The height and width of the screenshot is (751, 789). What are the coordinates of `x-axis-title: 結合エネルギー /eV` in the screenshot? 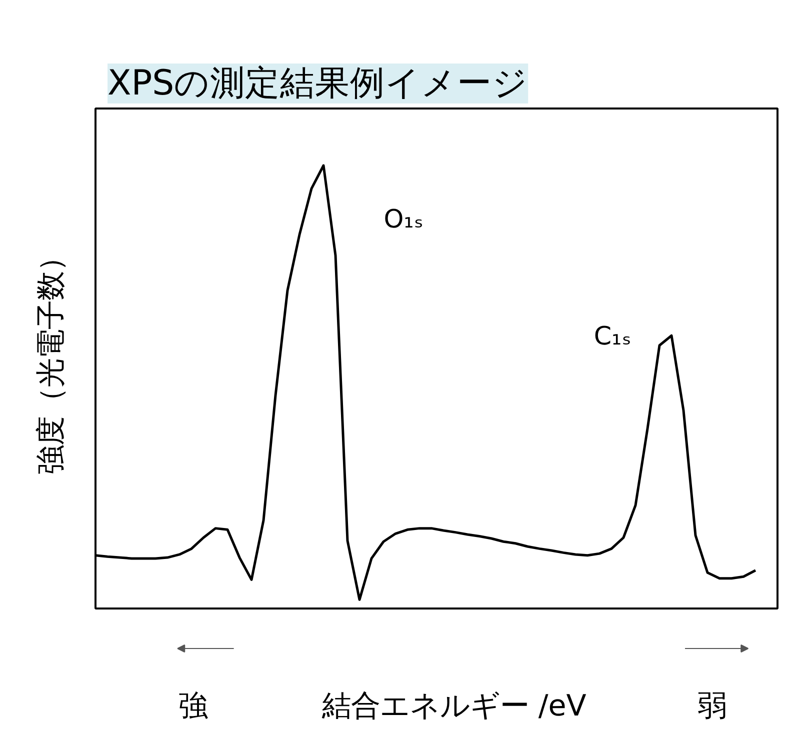 It's located at (453, 705).